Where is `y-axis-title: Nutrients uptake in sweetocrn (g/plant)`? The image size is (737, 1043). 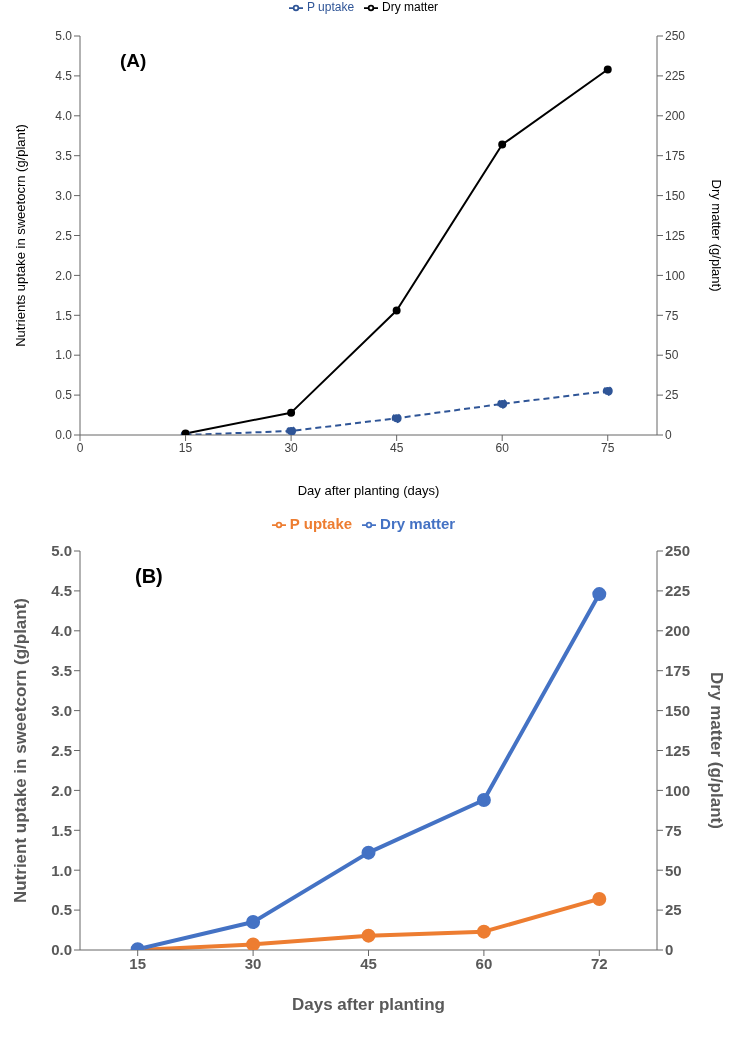
y-axis-title: Nutrients uptake in sweetocrn (g/plant) is located at coordinates (20, 235).